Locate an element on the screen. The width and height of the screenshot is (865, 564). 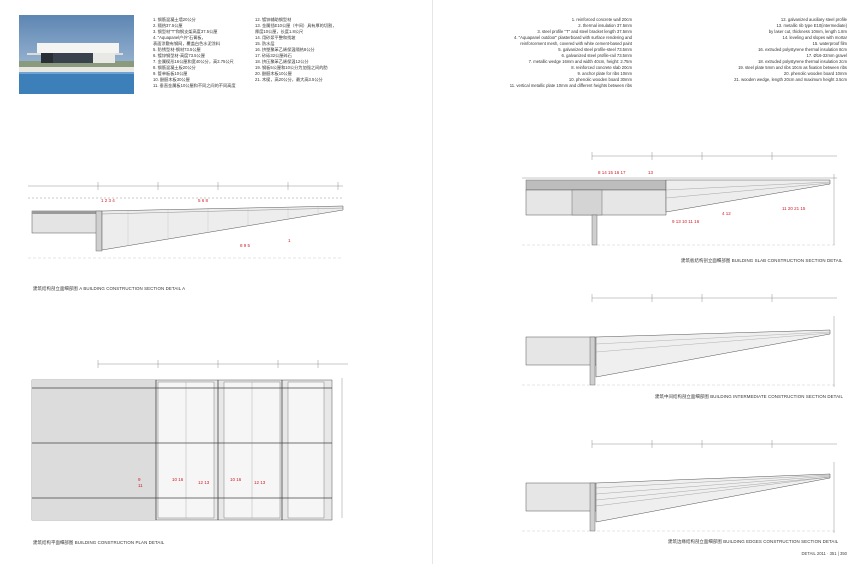
page-folio: DETAIL 2011 · 351 | 350 is located at coordinates (824, 553).